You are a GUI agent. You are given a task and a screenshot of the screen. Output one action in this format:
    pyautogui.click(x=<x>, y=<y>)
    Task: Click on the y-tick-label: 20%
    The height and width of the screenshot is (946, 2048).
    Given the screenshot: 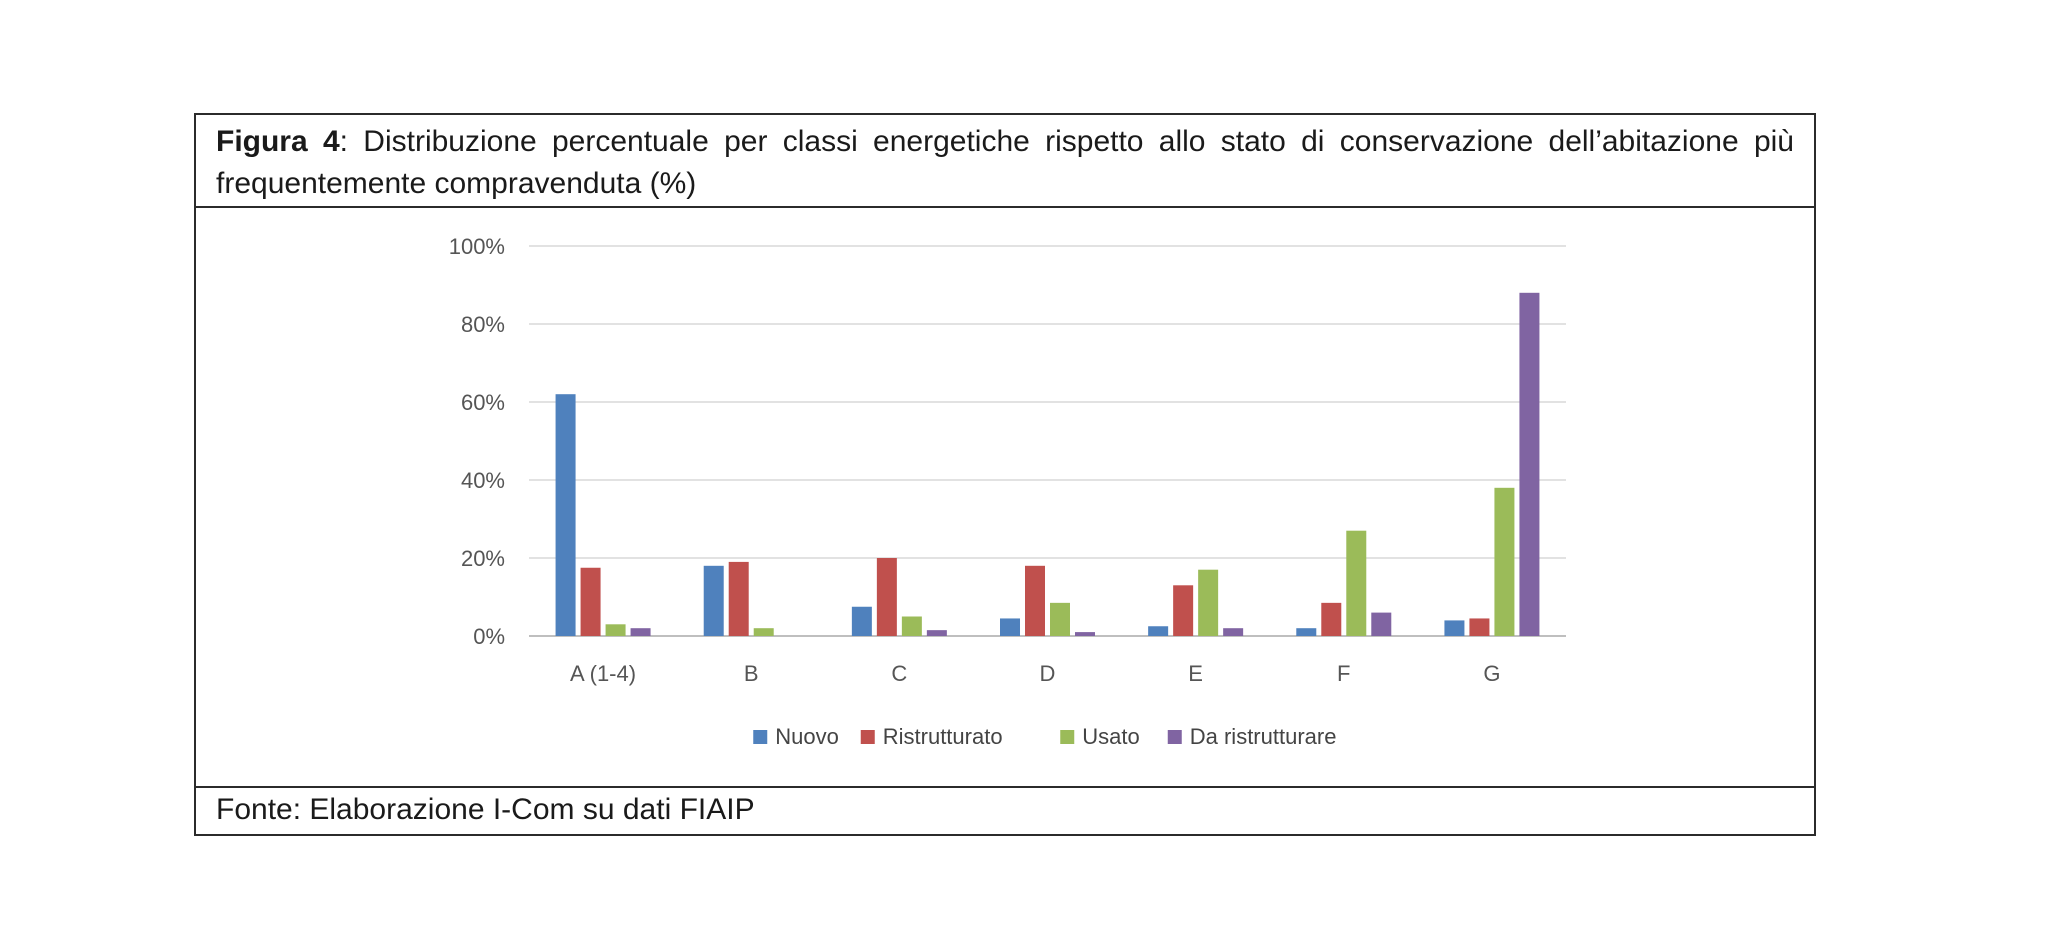 What is the action you would take?
    pyautogui.click(x=483, y=558)
    